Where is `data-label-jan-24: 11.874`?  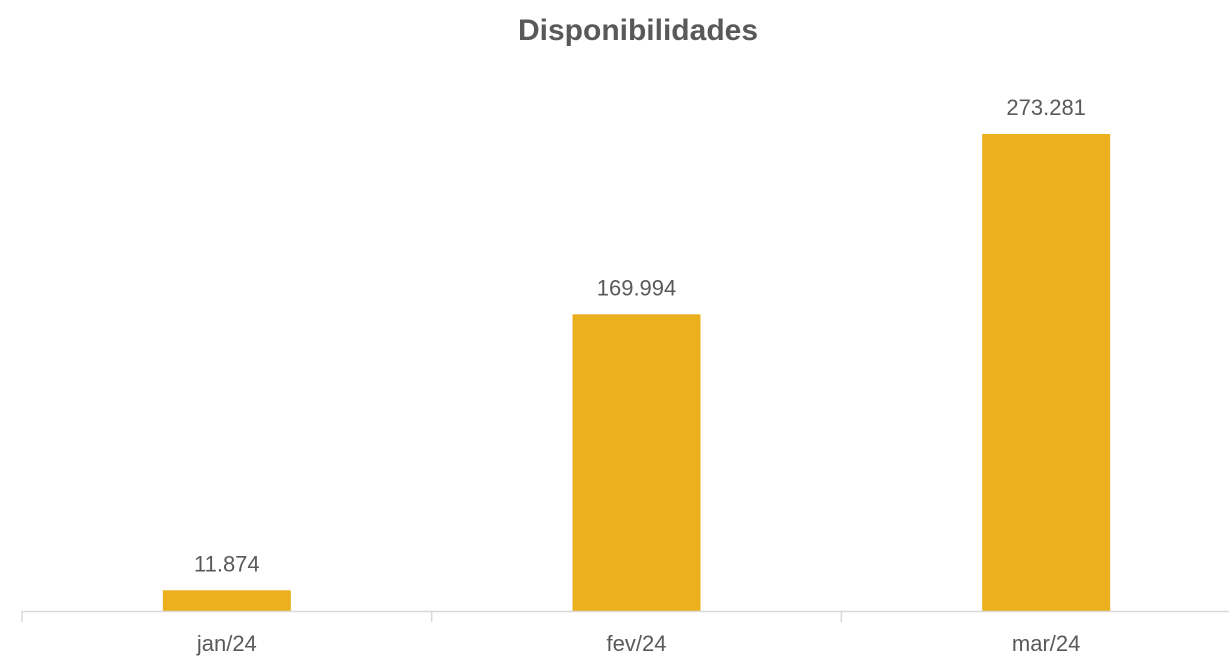 data-label-jan-24: 11.874 is located at coordinates (227, 563).